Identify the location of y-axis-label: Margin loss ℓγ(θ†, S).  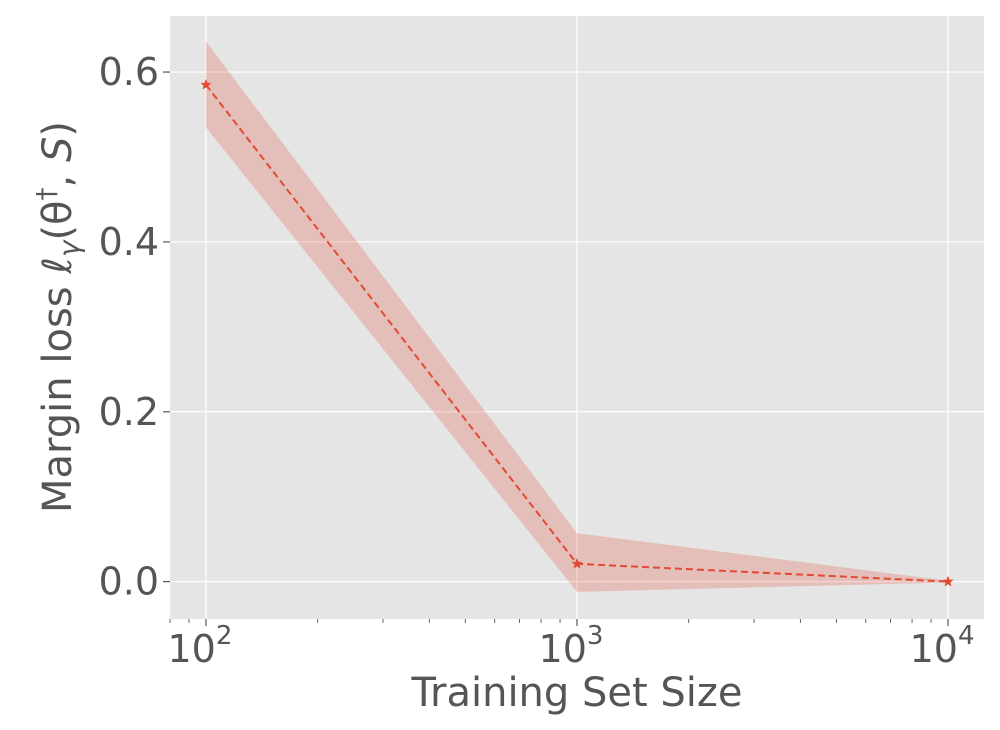
(59, 317).